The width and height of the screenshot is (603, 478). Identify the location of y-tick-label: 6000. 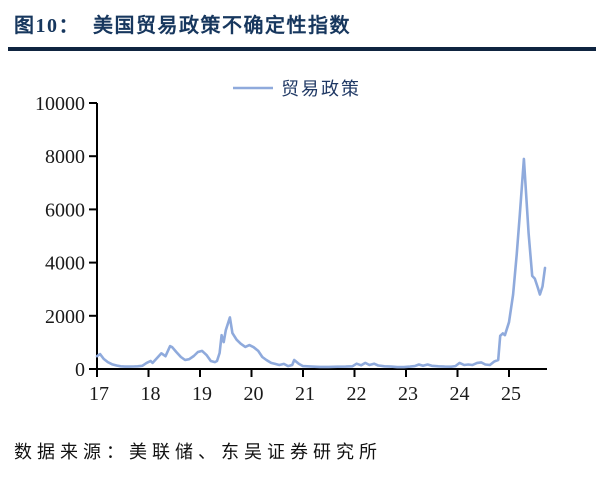
(65, 210).